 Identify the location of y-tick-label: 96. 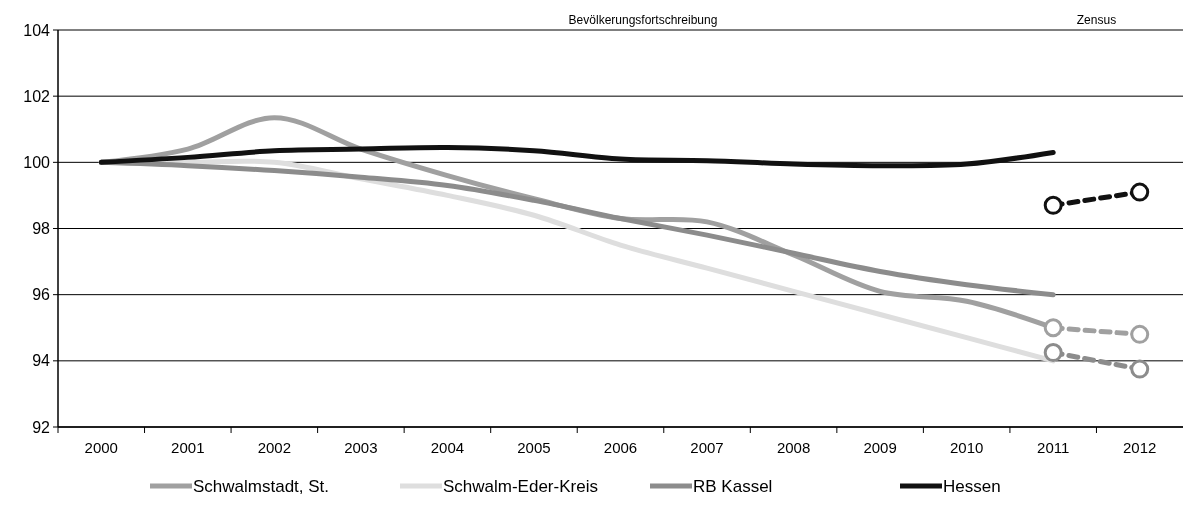
(41, 295).